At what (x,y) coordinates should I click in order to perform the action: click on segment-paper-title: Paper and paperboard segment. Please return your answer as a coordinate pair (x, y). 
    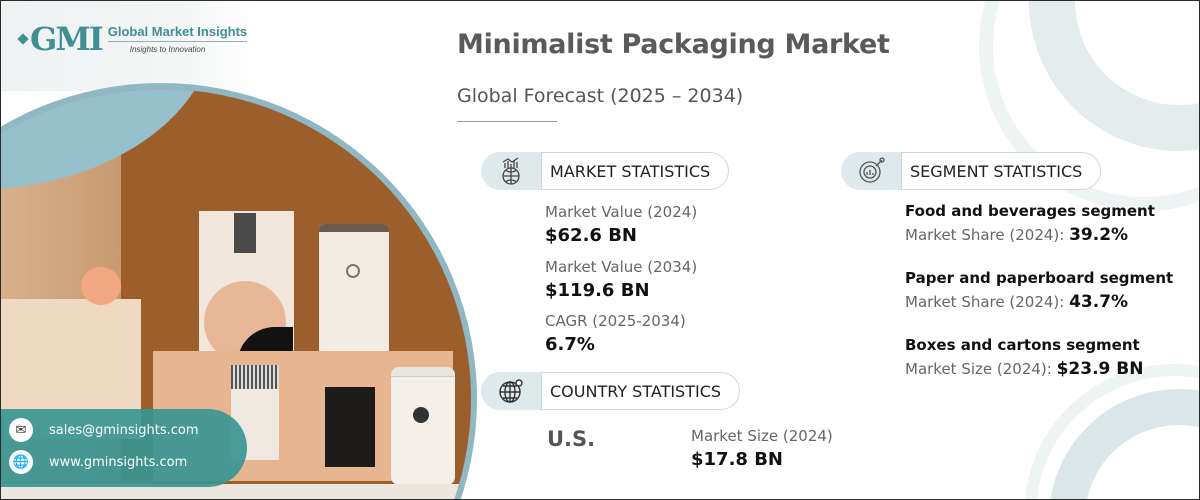
    Looking at the image, I should click on (1039, 278).